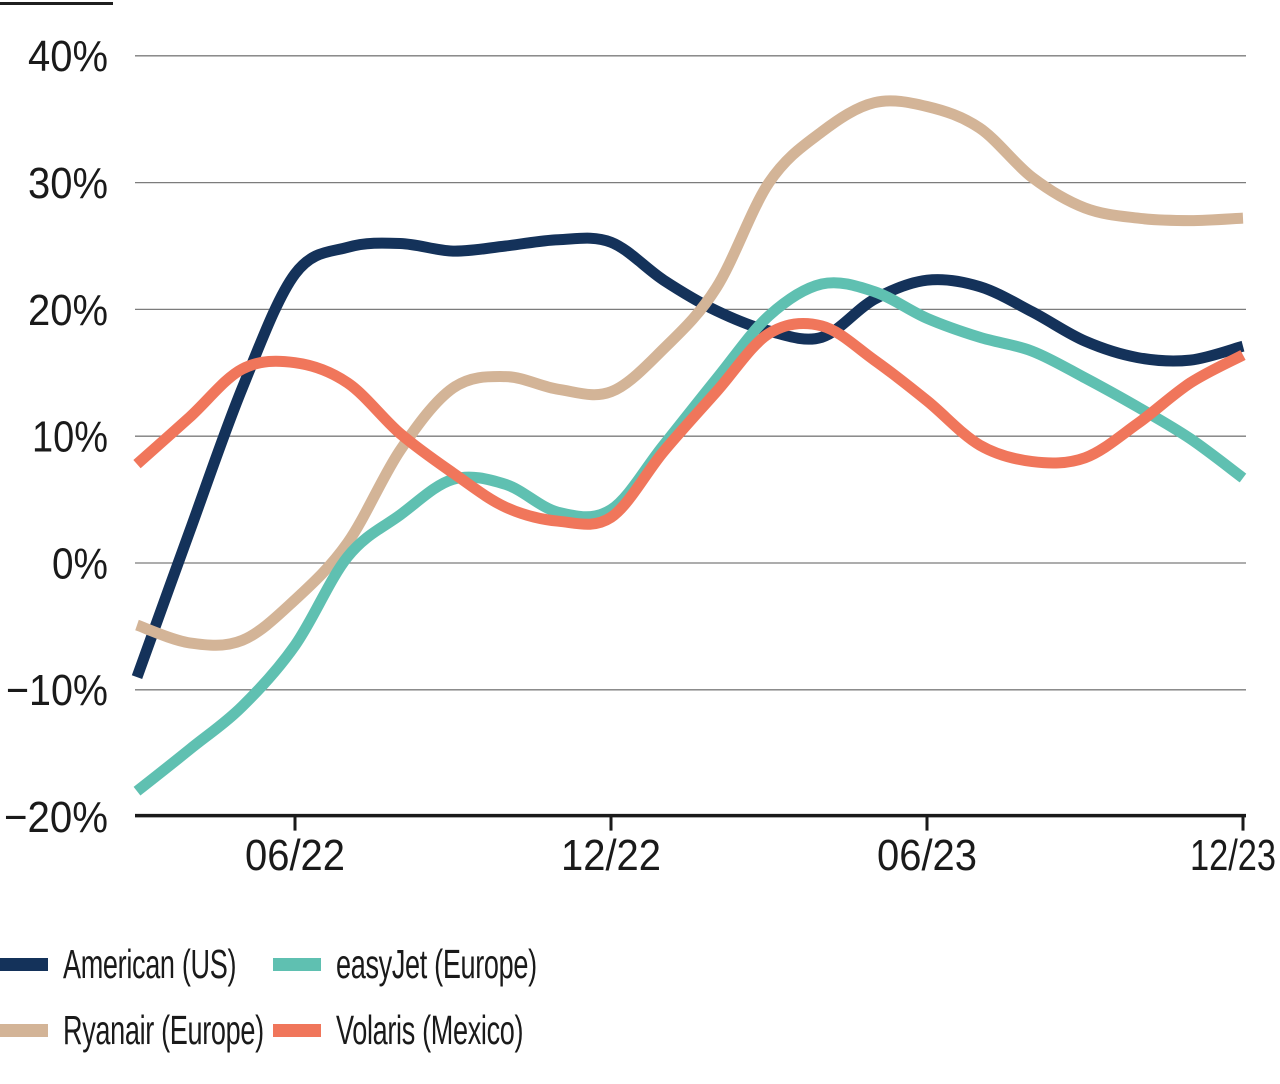 The width and height of the screenshot is (1280, 1084). Describe the element at coordinates (430, 1029) in the screenshot. I see `legend-label-volaris: Volaris (Mexico)` at that location.